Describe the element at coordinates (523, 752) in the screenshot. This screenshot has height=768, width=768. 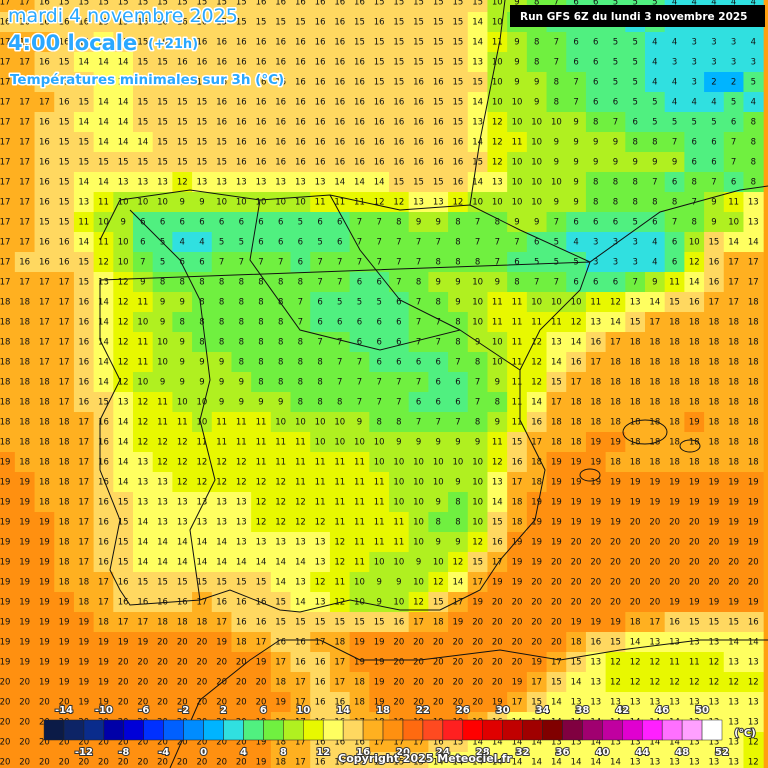
I see `legend-tick-label: 32` at that location.